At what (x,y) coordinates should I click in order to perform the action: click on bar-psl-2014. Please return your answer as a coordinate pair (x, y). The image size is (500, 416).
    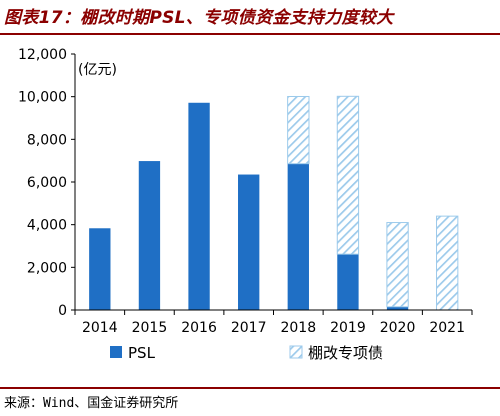
    Looking at the image, I should click on (100, 269).